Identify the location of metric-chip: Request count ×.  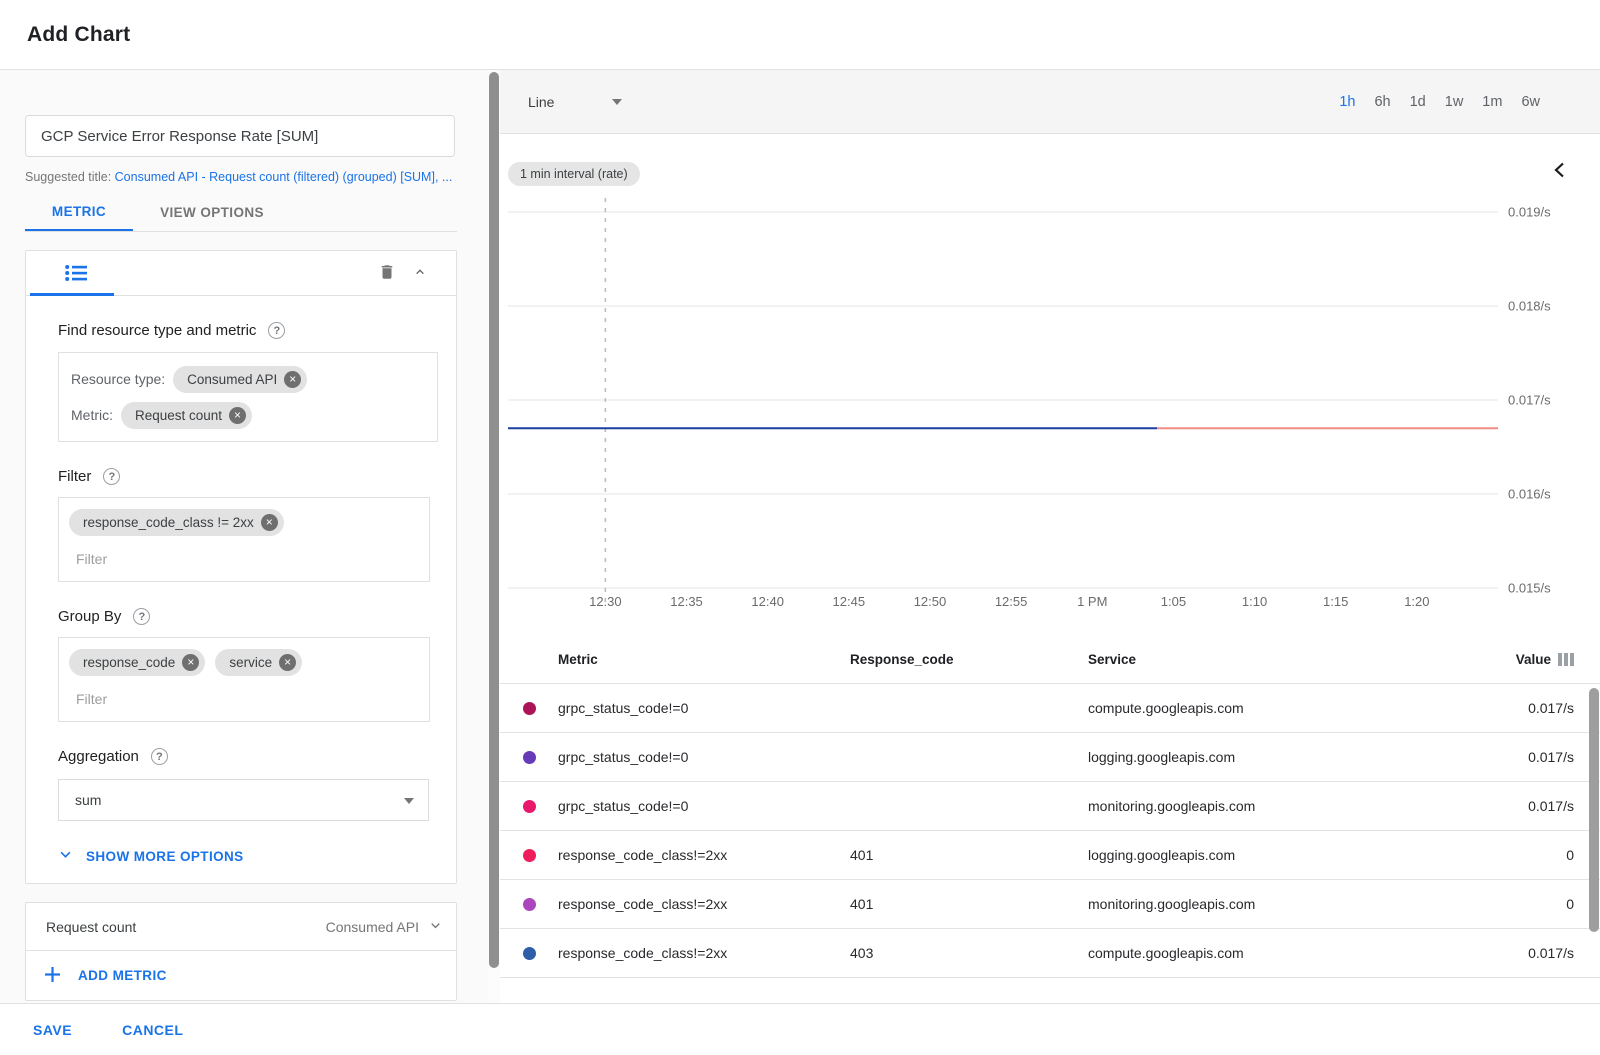
(187, 415).